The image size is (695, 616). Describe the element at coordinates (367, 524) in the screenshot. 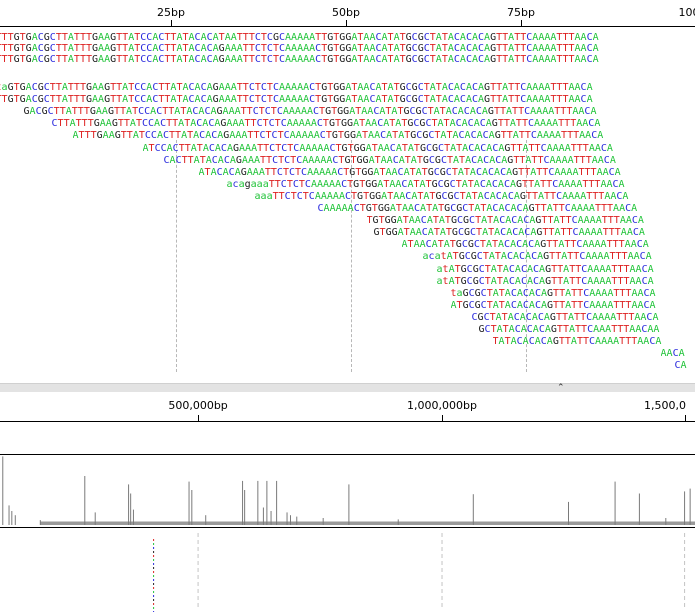

I see `coverage-baseline` at that location.